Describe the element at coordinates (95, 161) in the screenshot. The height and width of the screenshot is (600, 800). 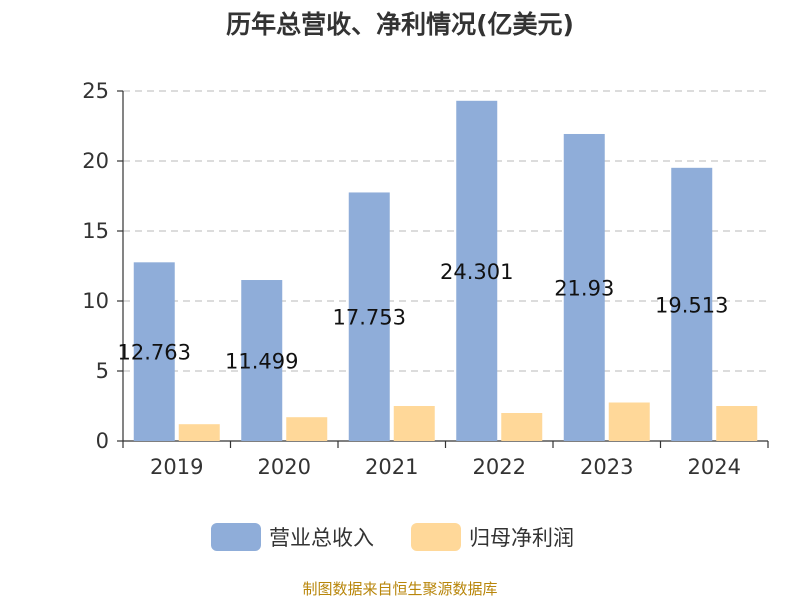
I see `y-tick-label: 20` at that location.